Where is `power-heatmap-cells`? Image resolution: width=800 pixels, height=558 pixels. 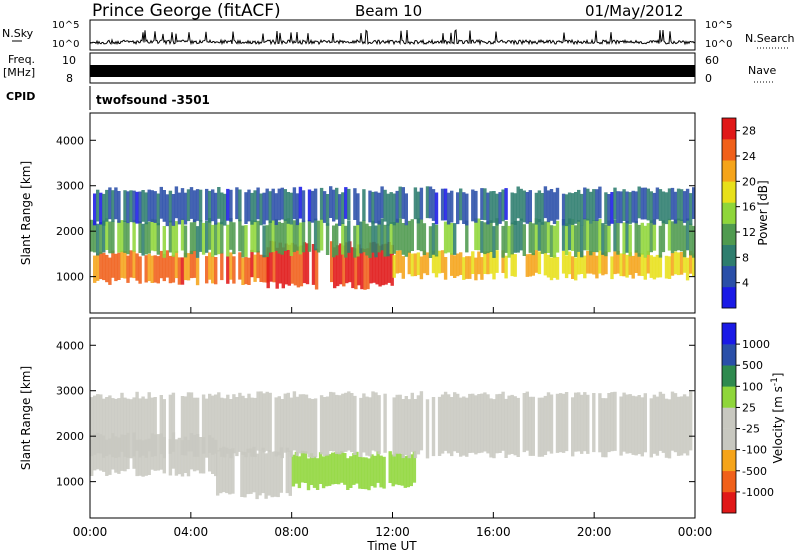
power-heatmap-cells is located at coordinates (393, 238).